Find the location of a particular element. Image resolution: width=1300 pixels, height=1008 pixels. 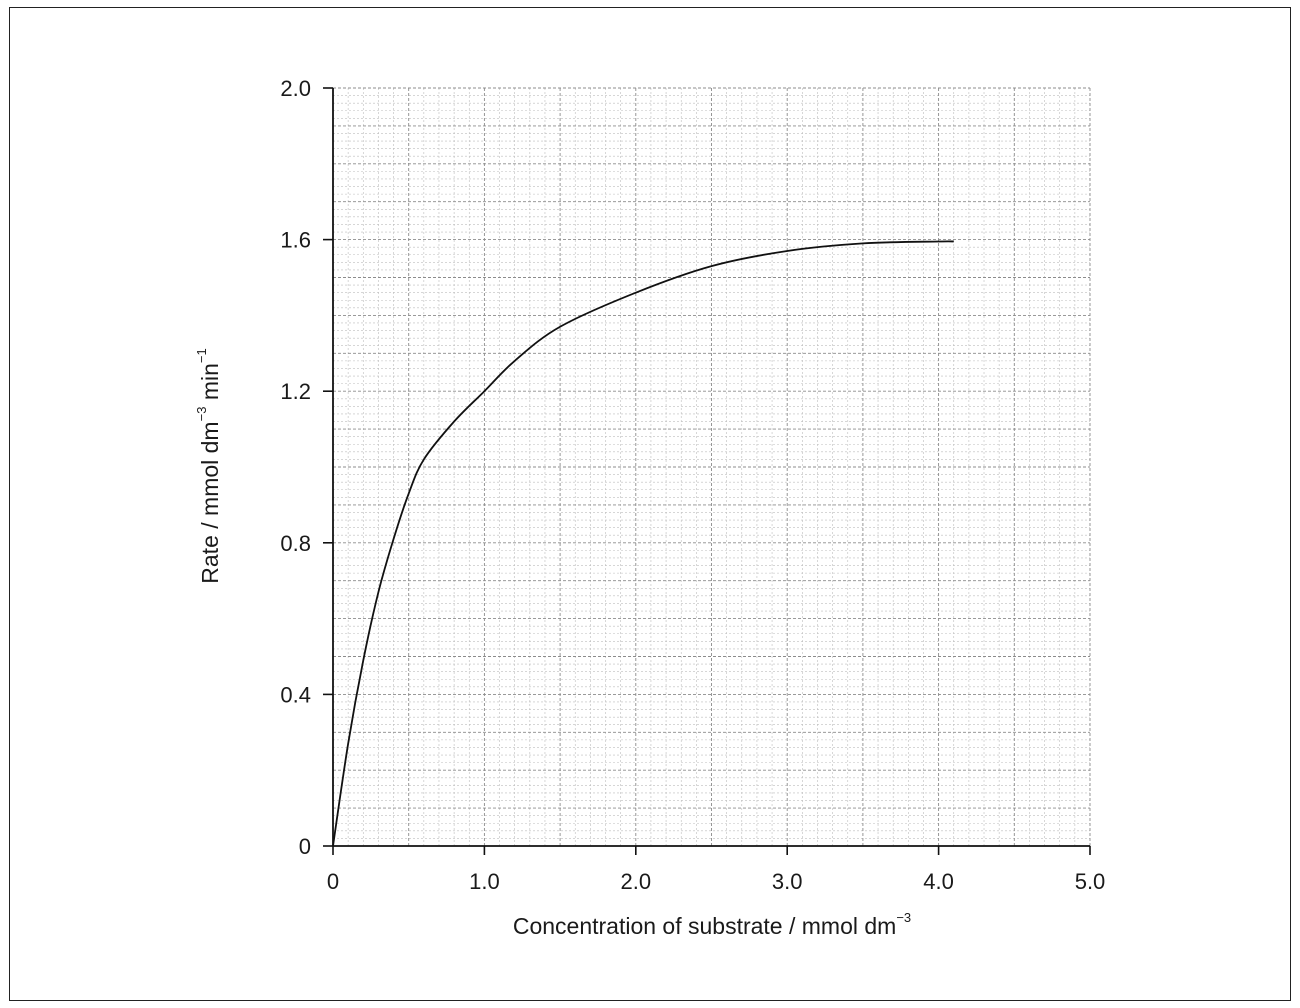

y-tick-label: 1.6 is located at coordinates (295, 240).